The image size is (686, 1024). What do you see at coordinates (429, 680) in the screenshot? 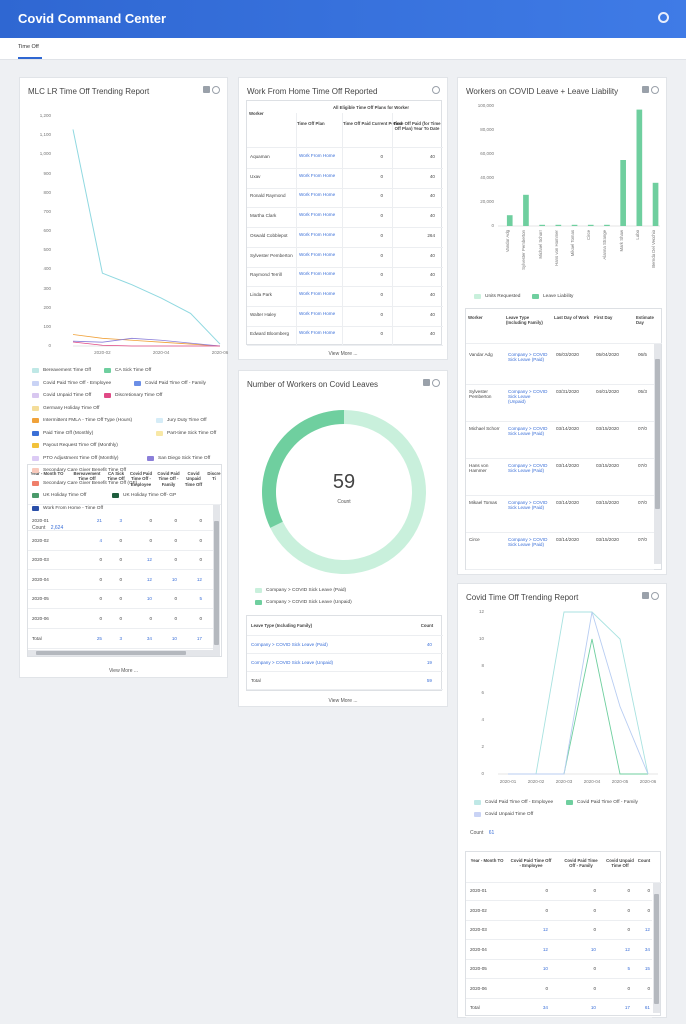
I see `count-link: 59` at bounding box center [429, 680].